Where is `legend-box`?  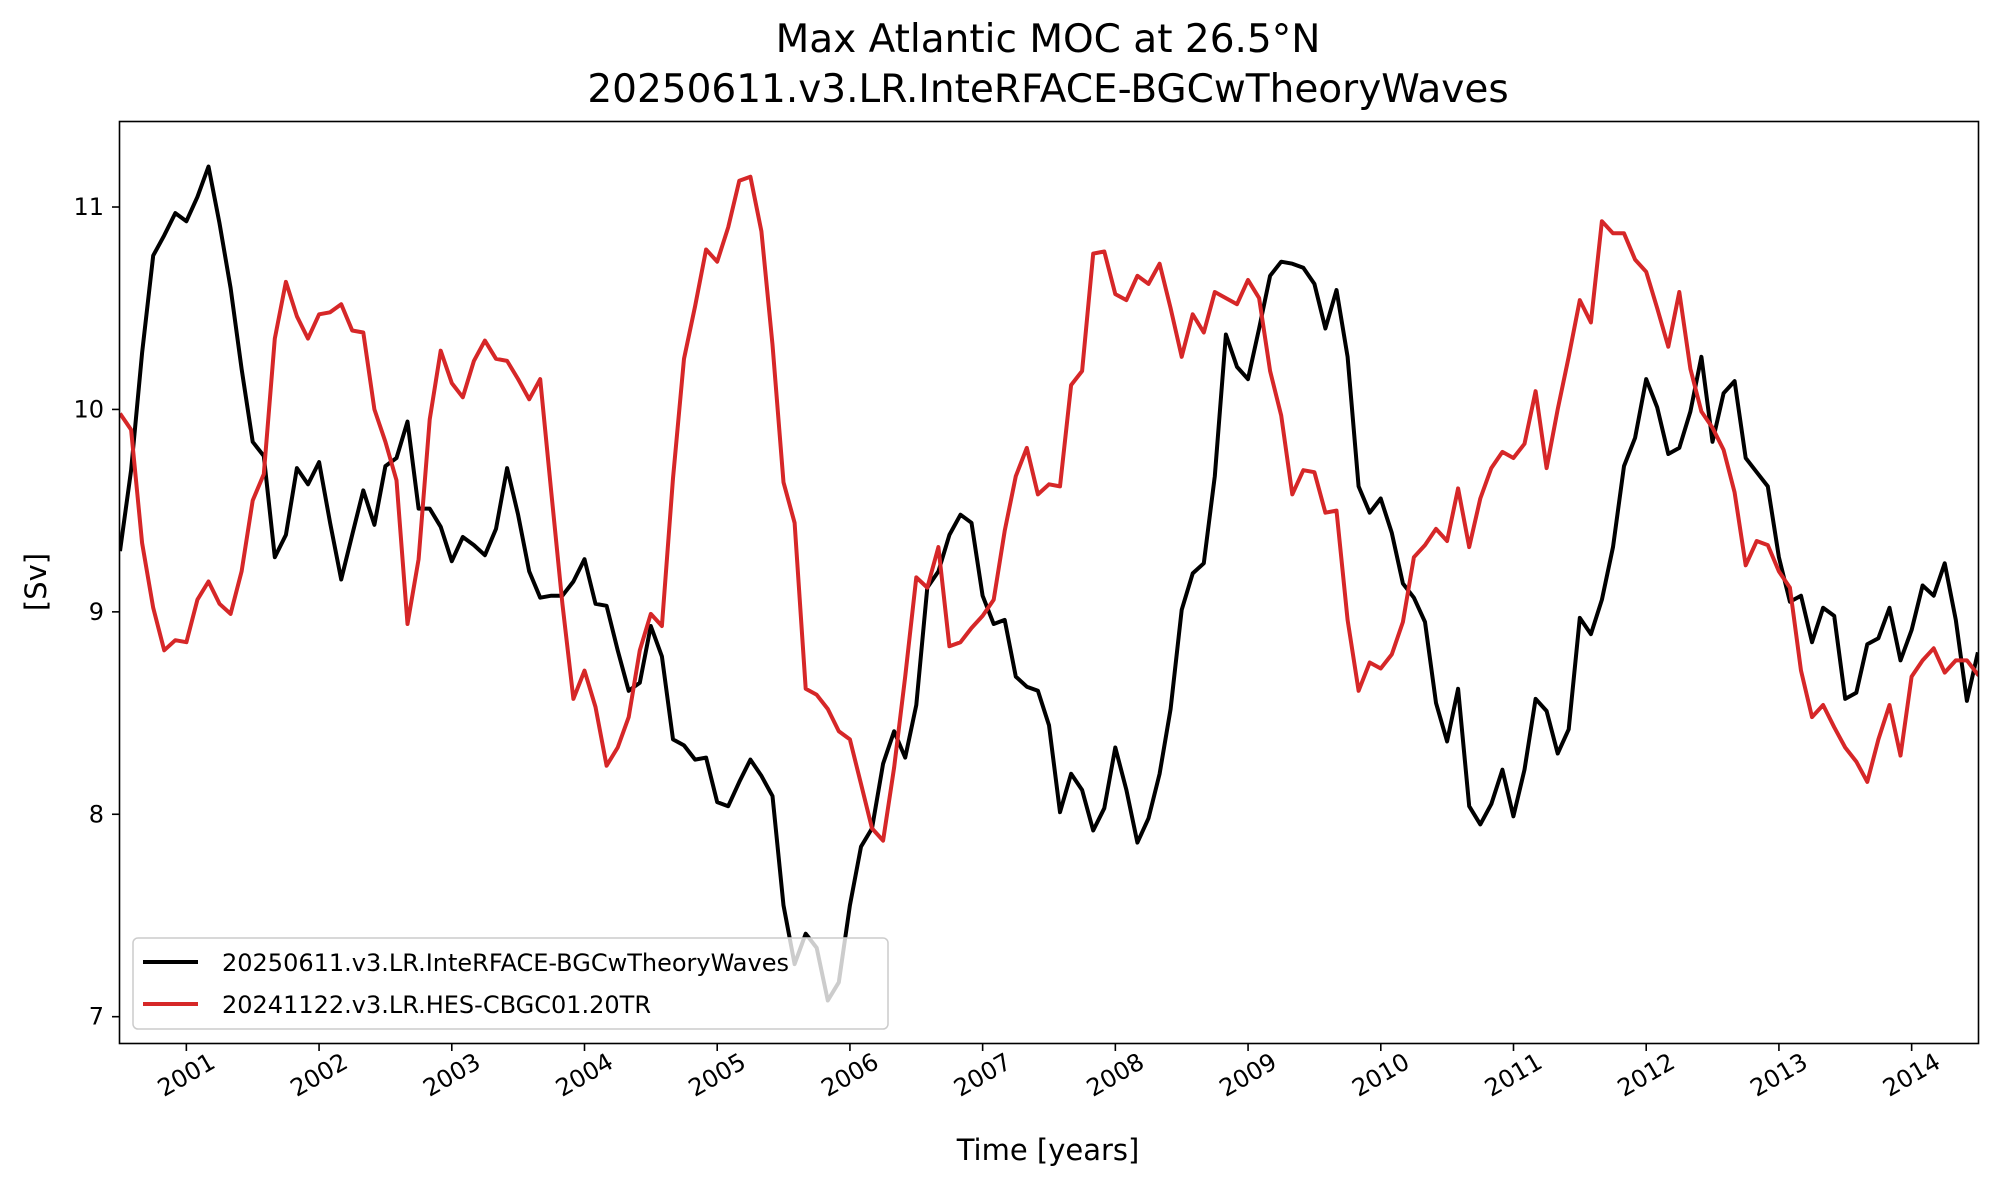
legend-box is located at coordinates (510, 983).